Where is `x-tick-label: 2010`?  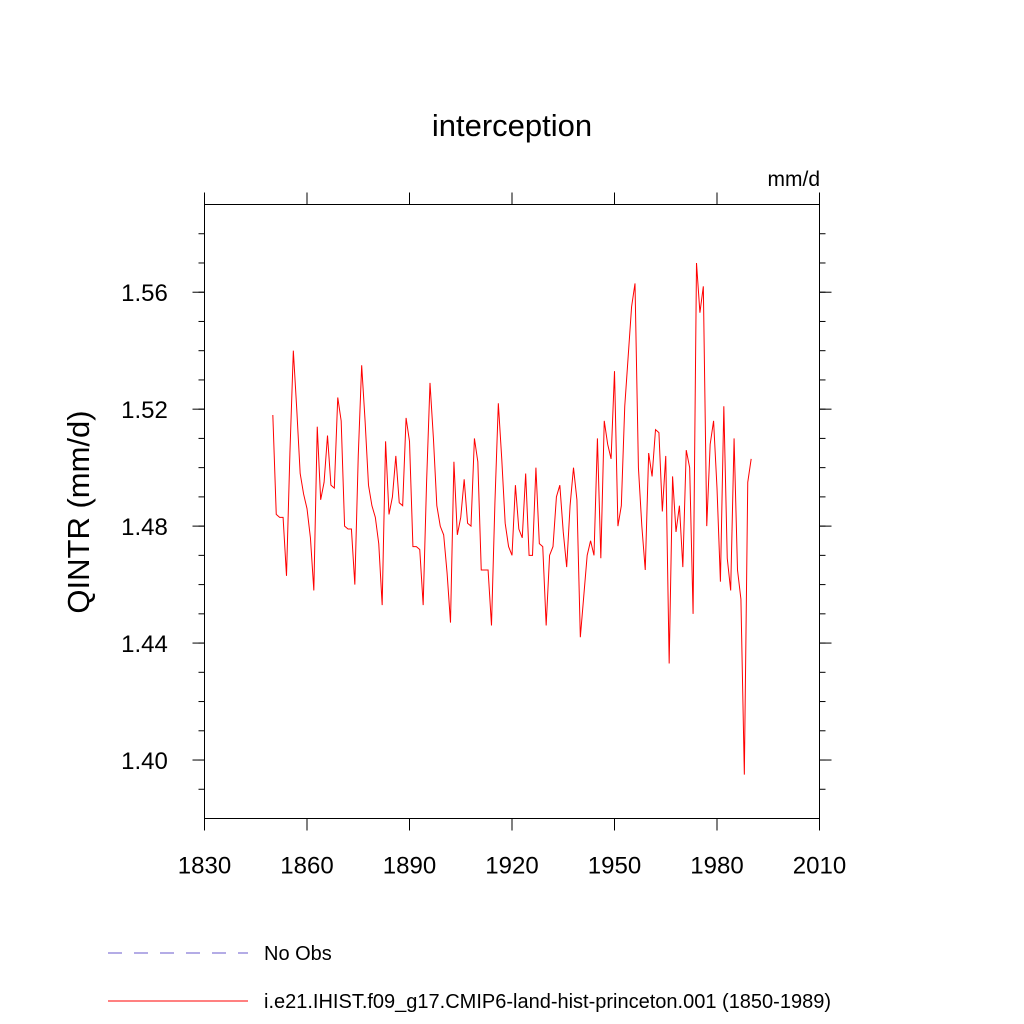
x-tick-label: 2010 is located at coordinates (819, 866).